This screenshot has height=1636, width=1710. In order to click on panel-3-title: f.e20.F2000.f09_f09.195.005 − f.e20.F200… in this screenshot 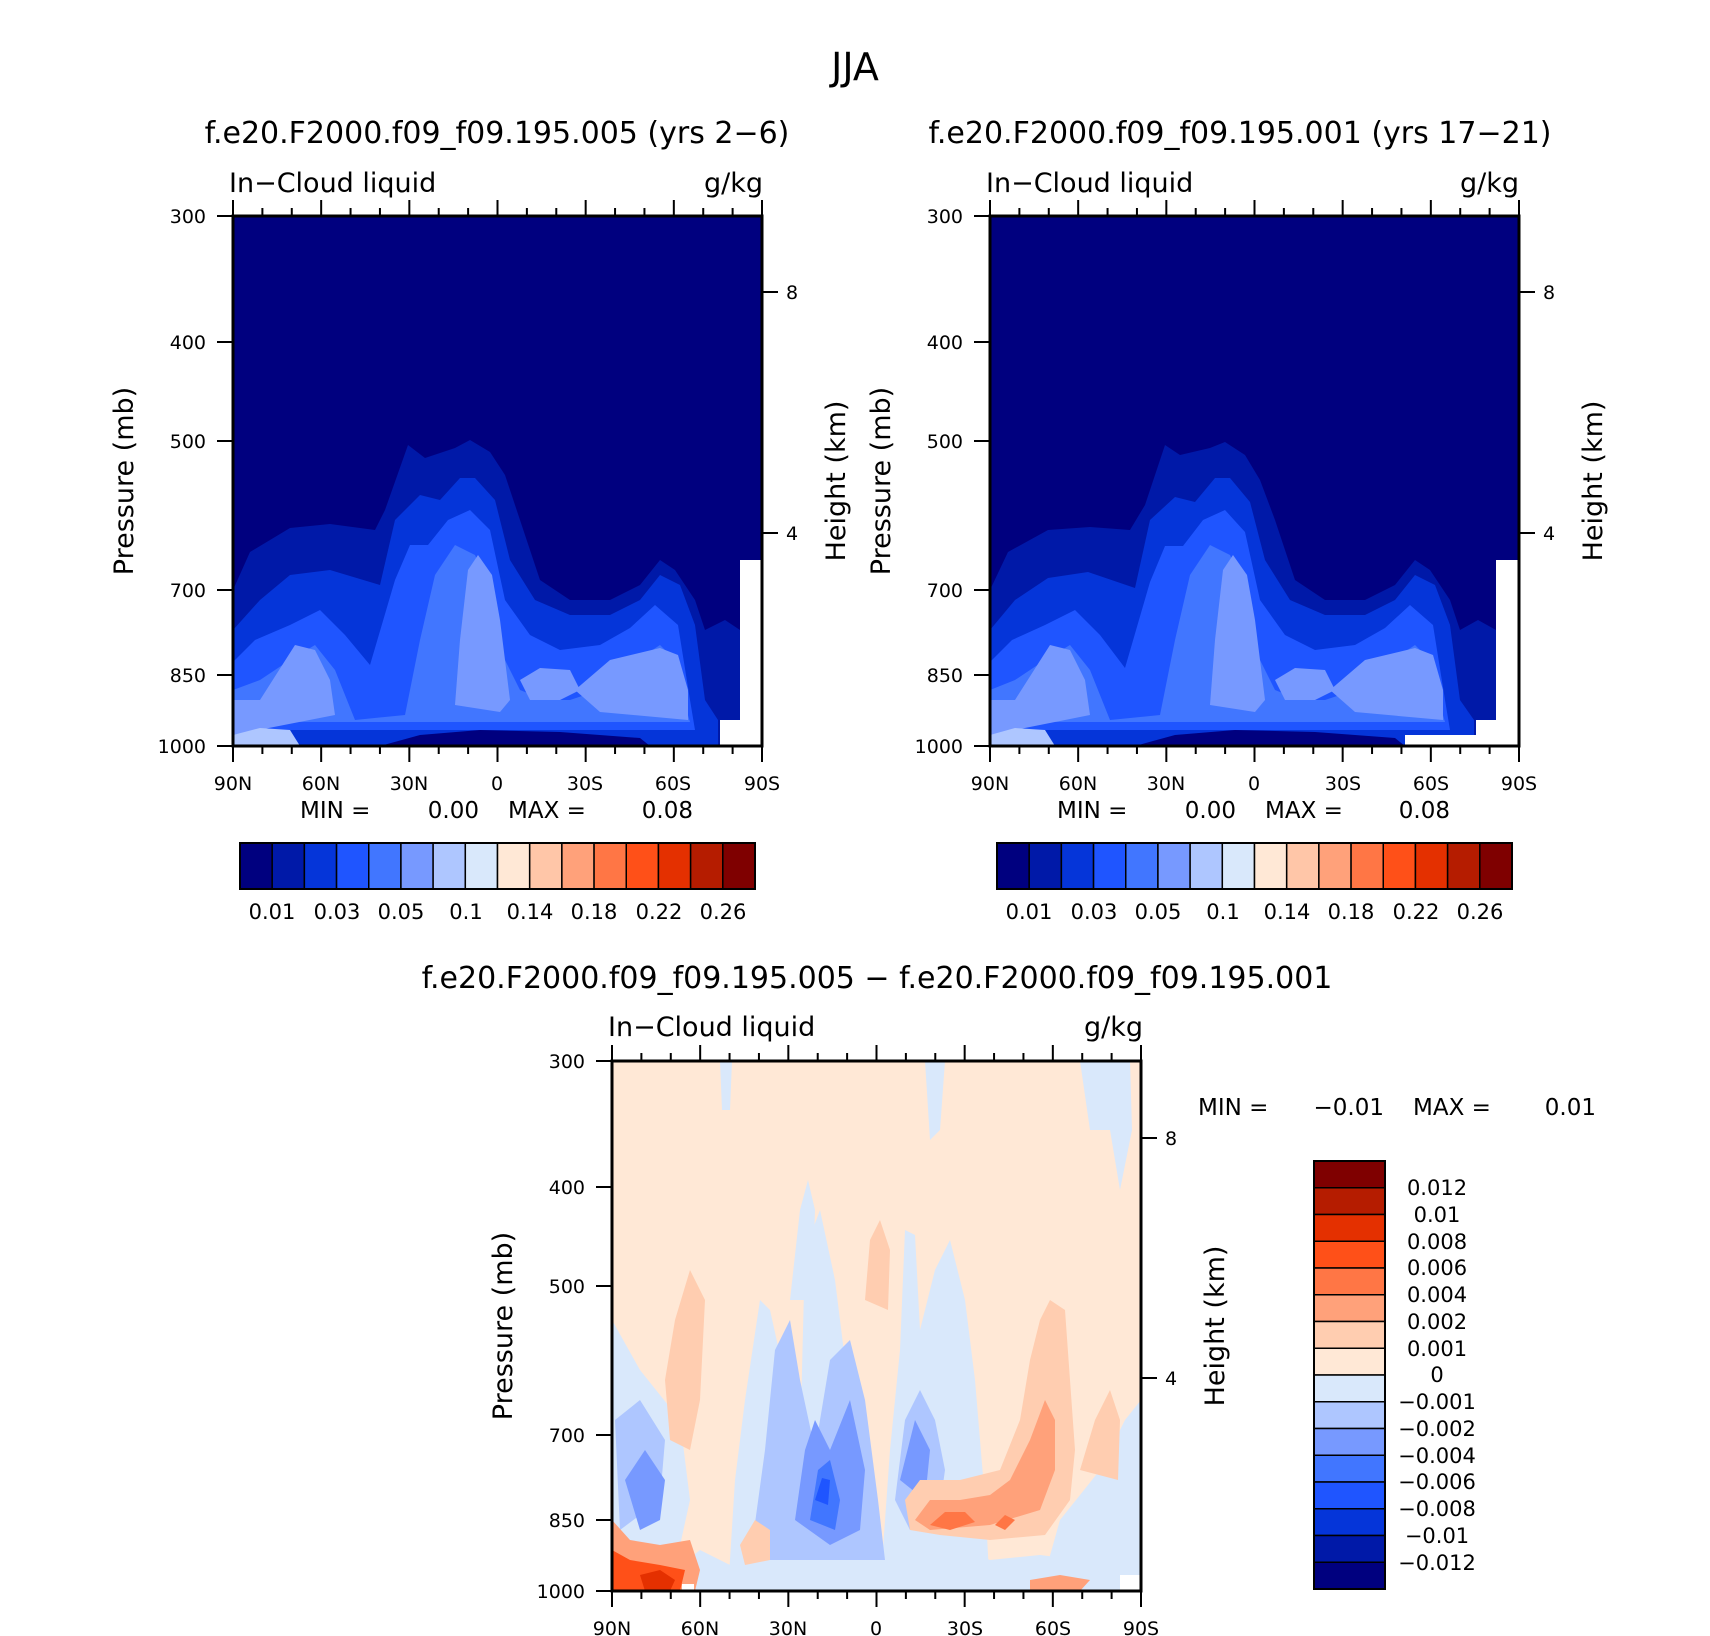, I will do `click(877, 978)`.